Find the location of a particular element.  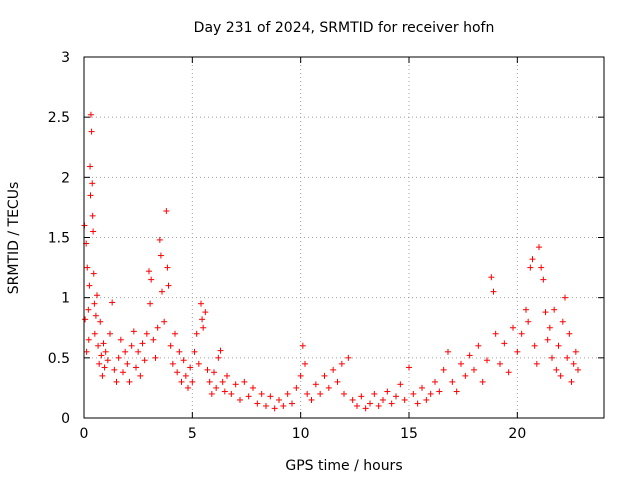

y-tick-label: 2 is located at coordinates (65, 178).